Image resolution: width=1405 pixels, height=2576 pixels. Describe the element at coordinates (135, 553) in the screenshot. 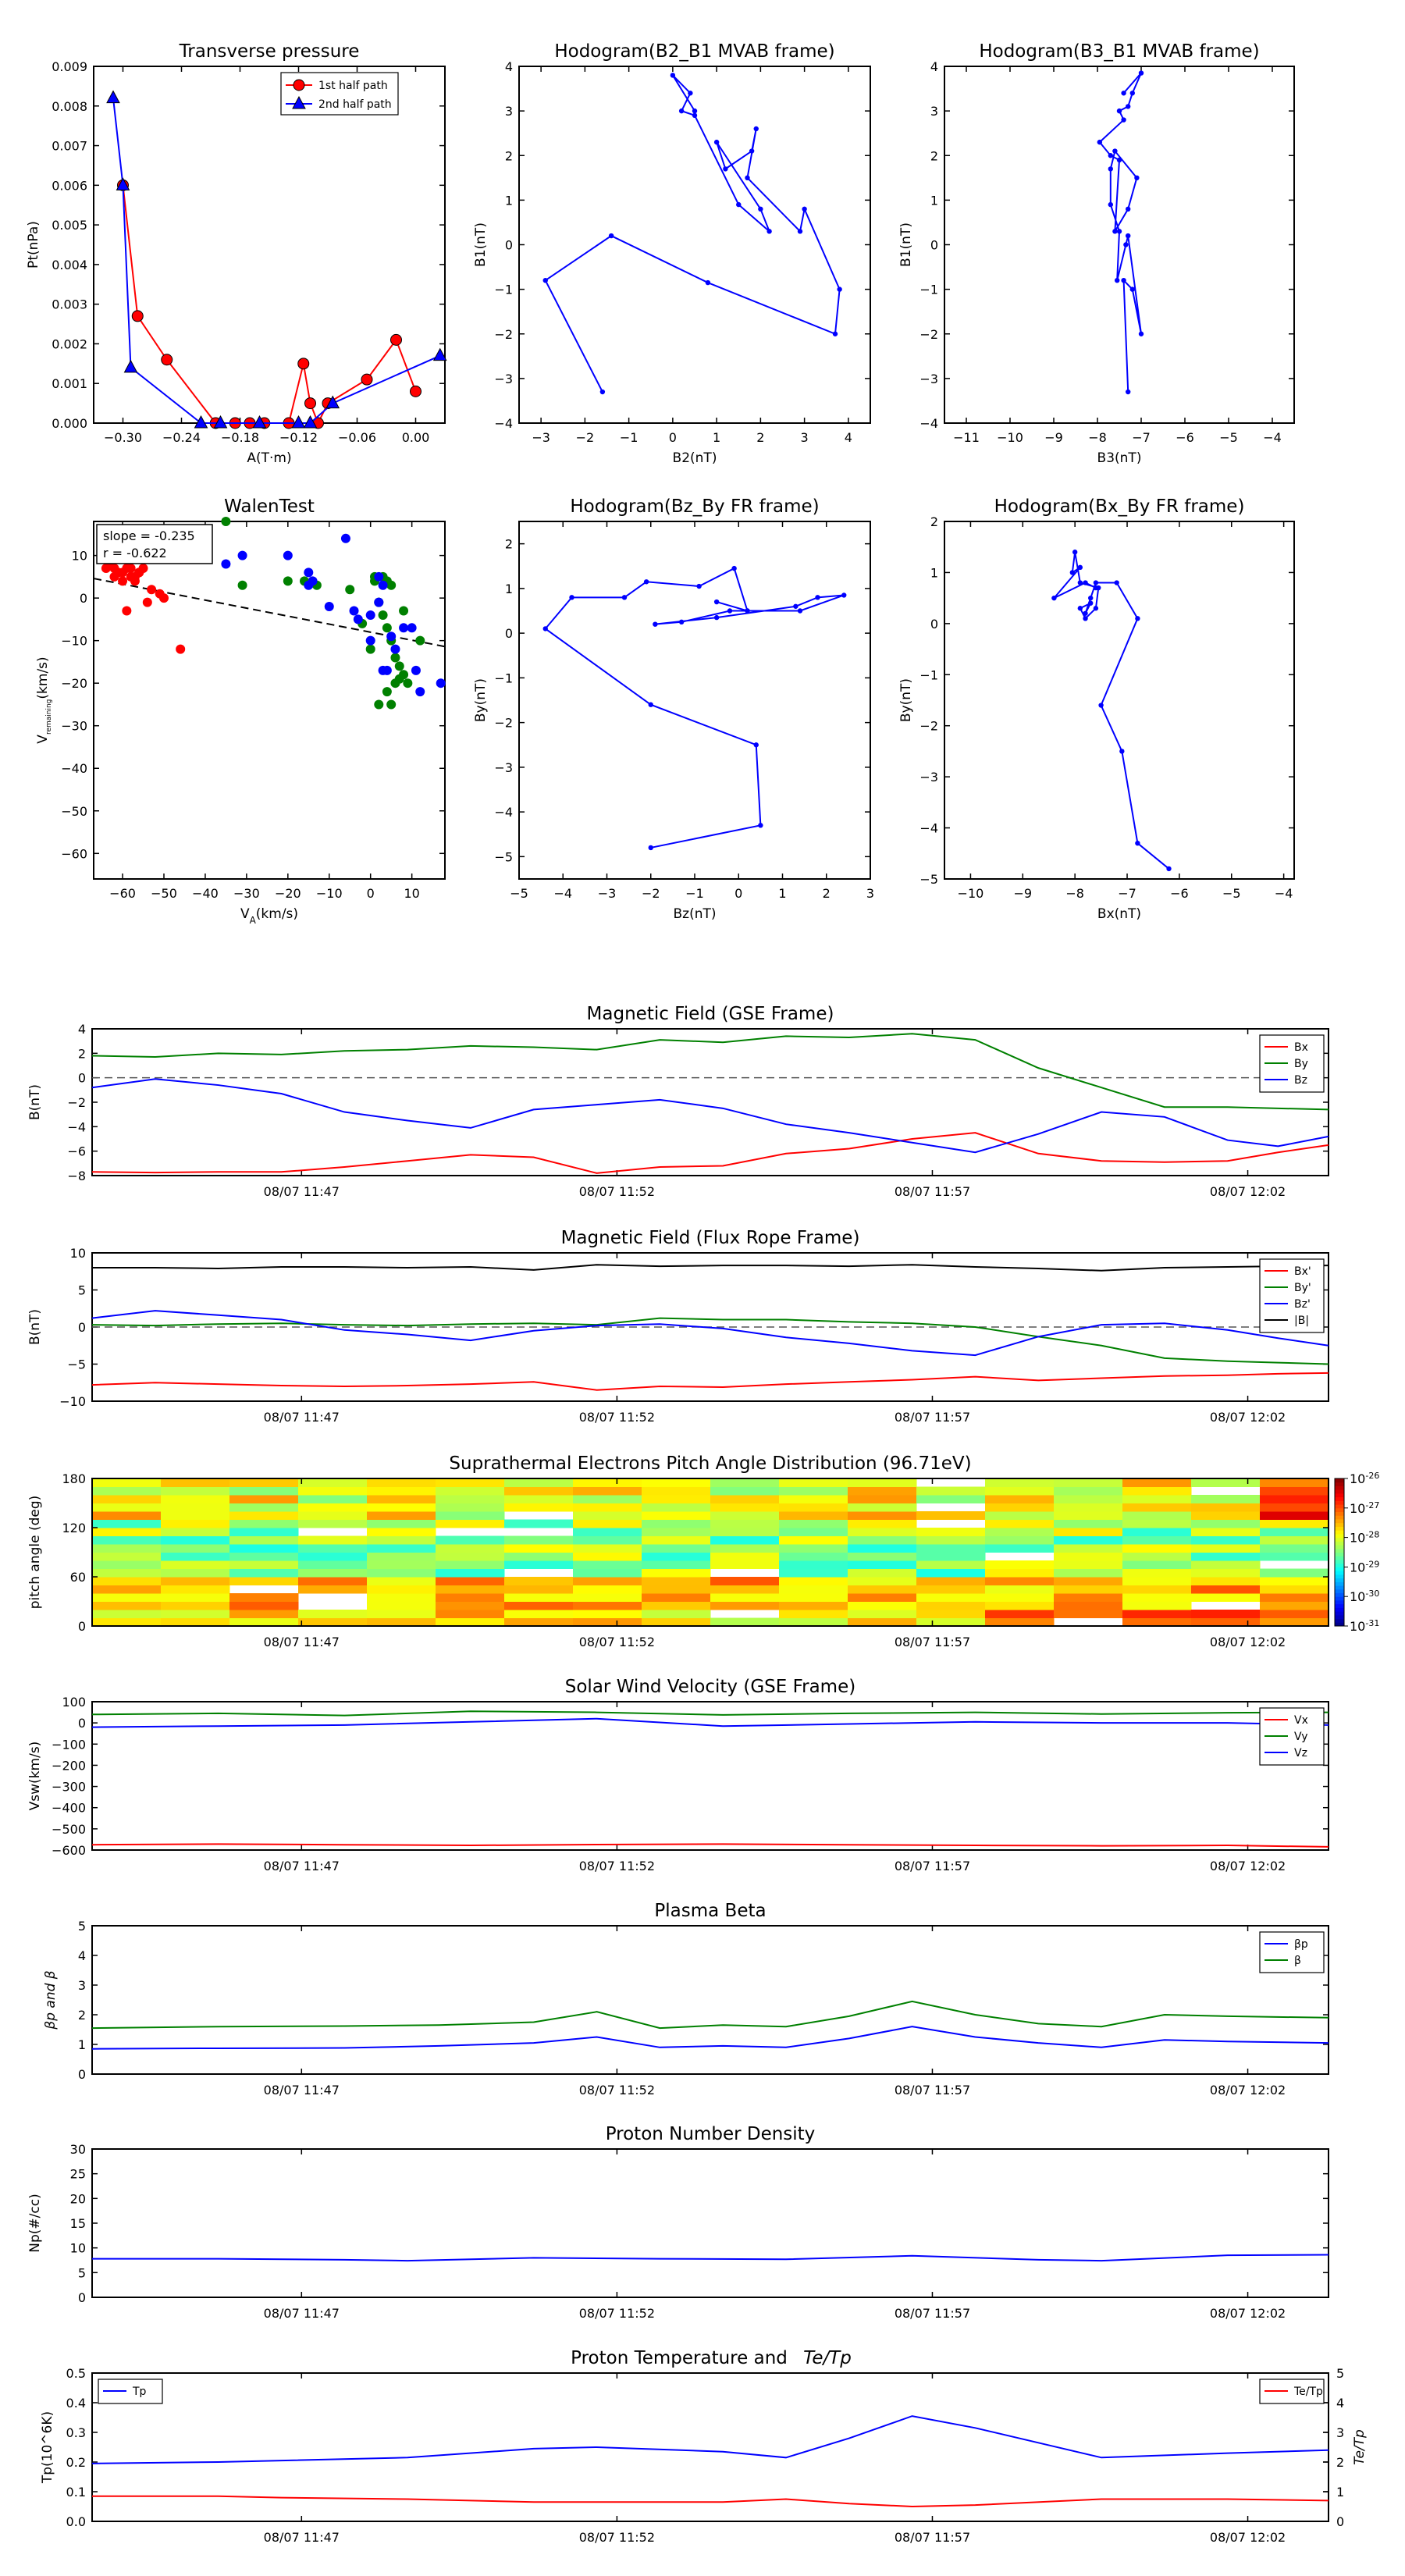

I see `annotation-r: r = -0.622` at that location.